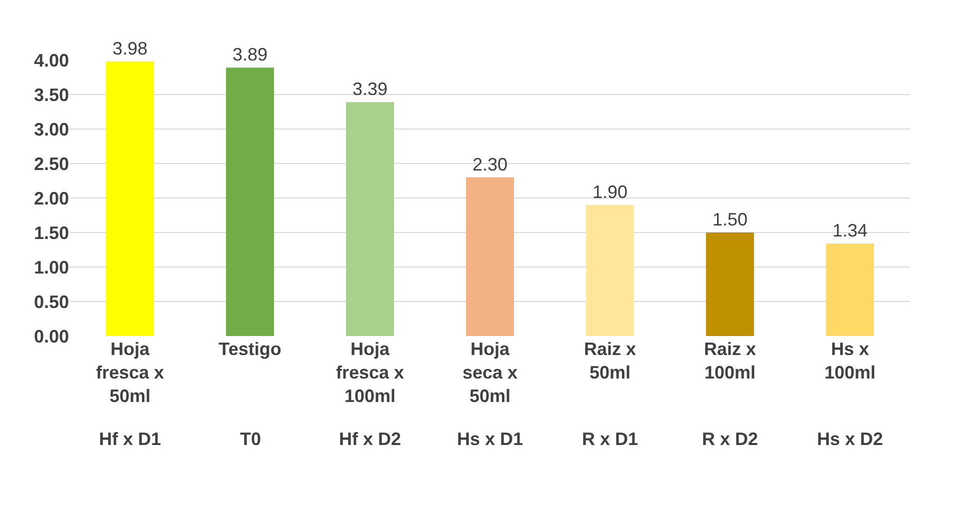  Describe the element at coordinates (130, 372) in the screenshot. I see `x-tick-label: Hoja fresca x 50ml` at that location.